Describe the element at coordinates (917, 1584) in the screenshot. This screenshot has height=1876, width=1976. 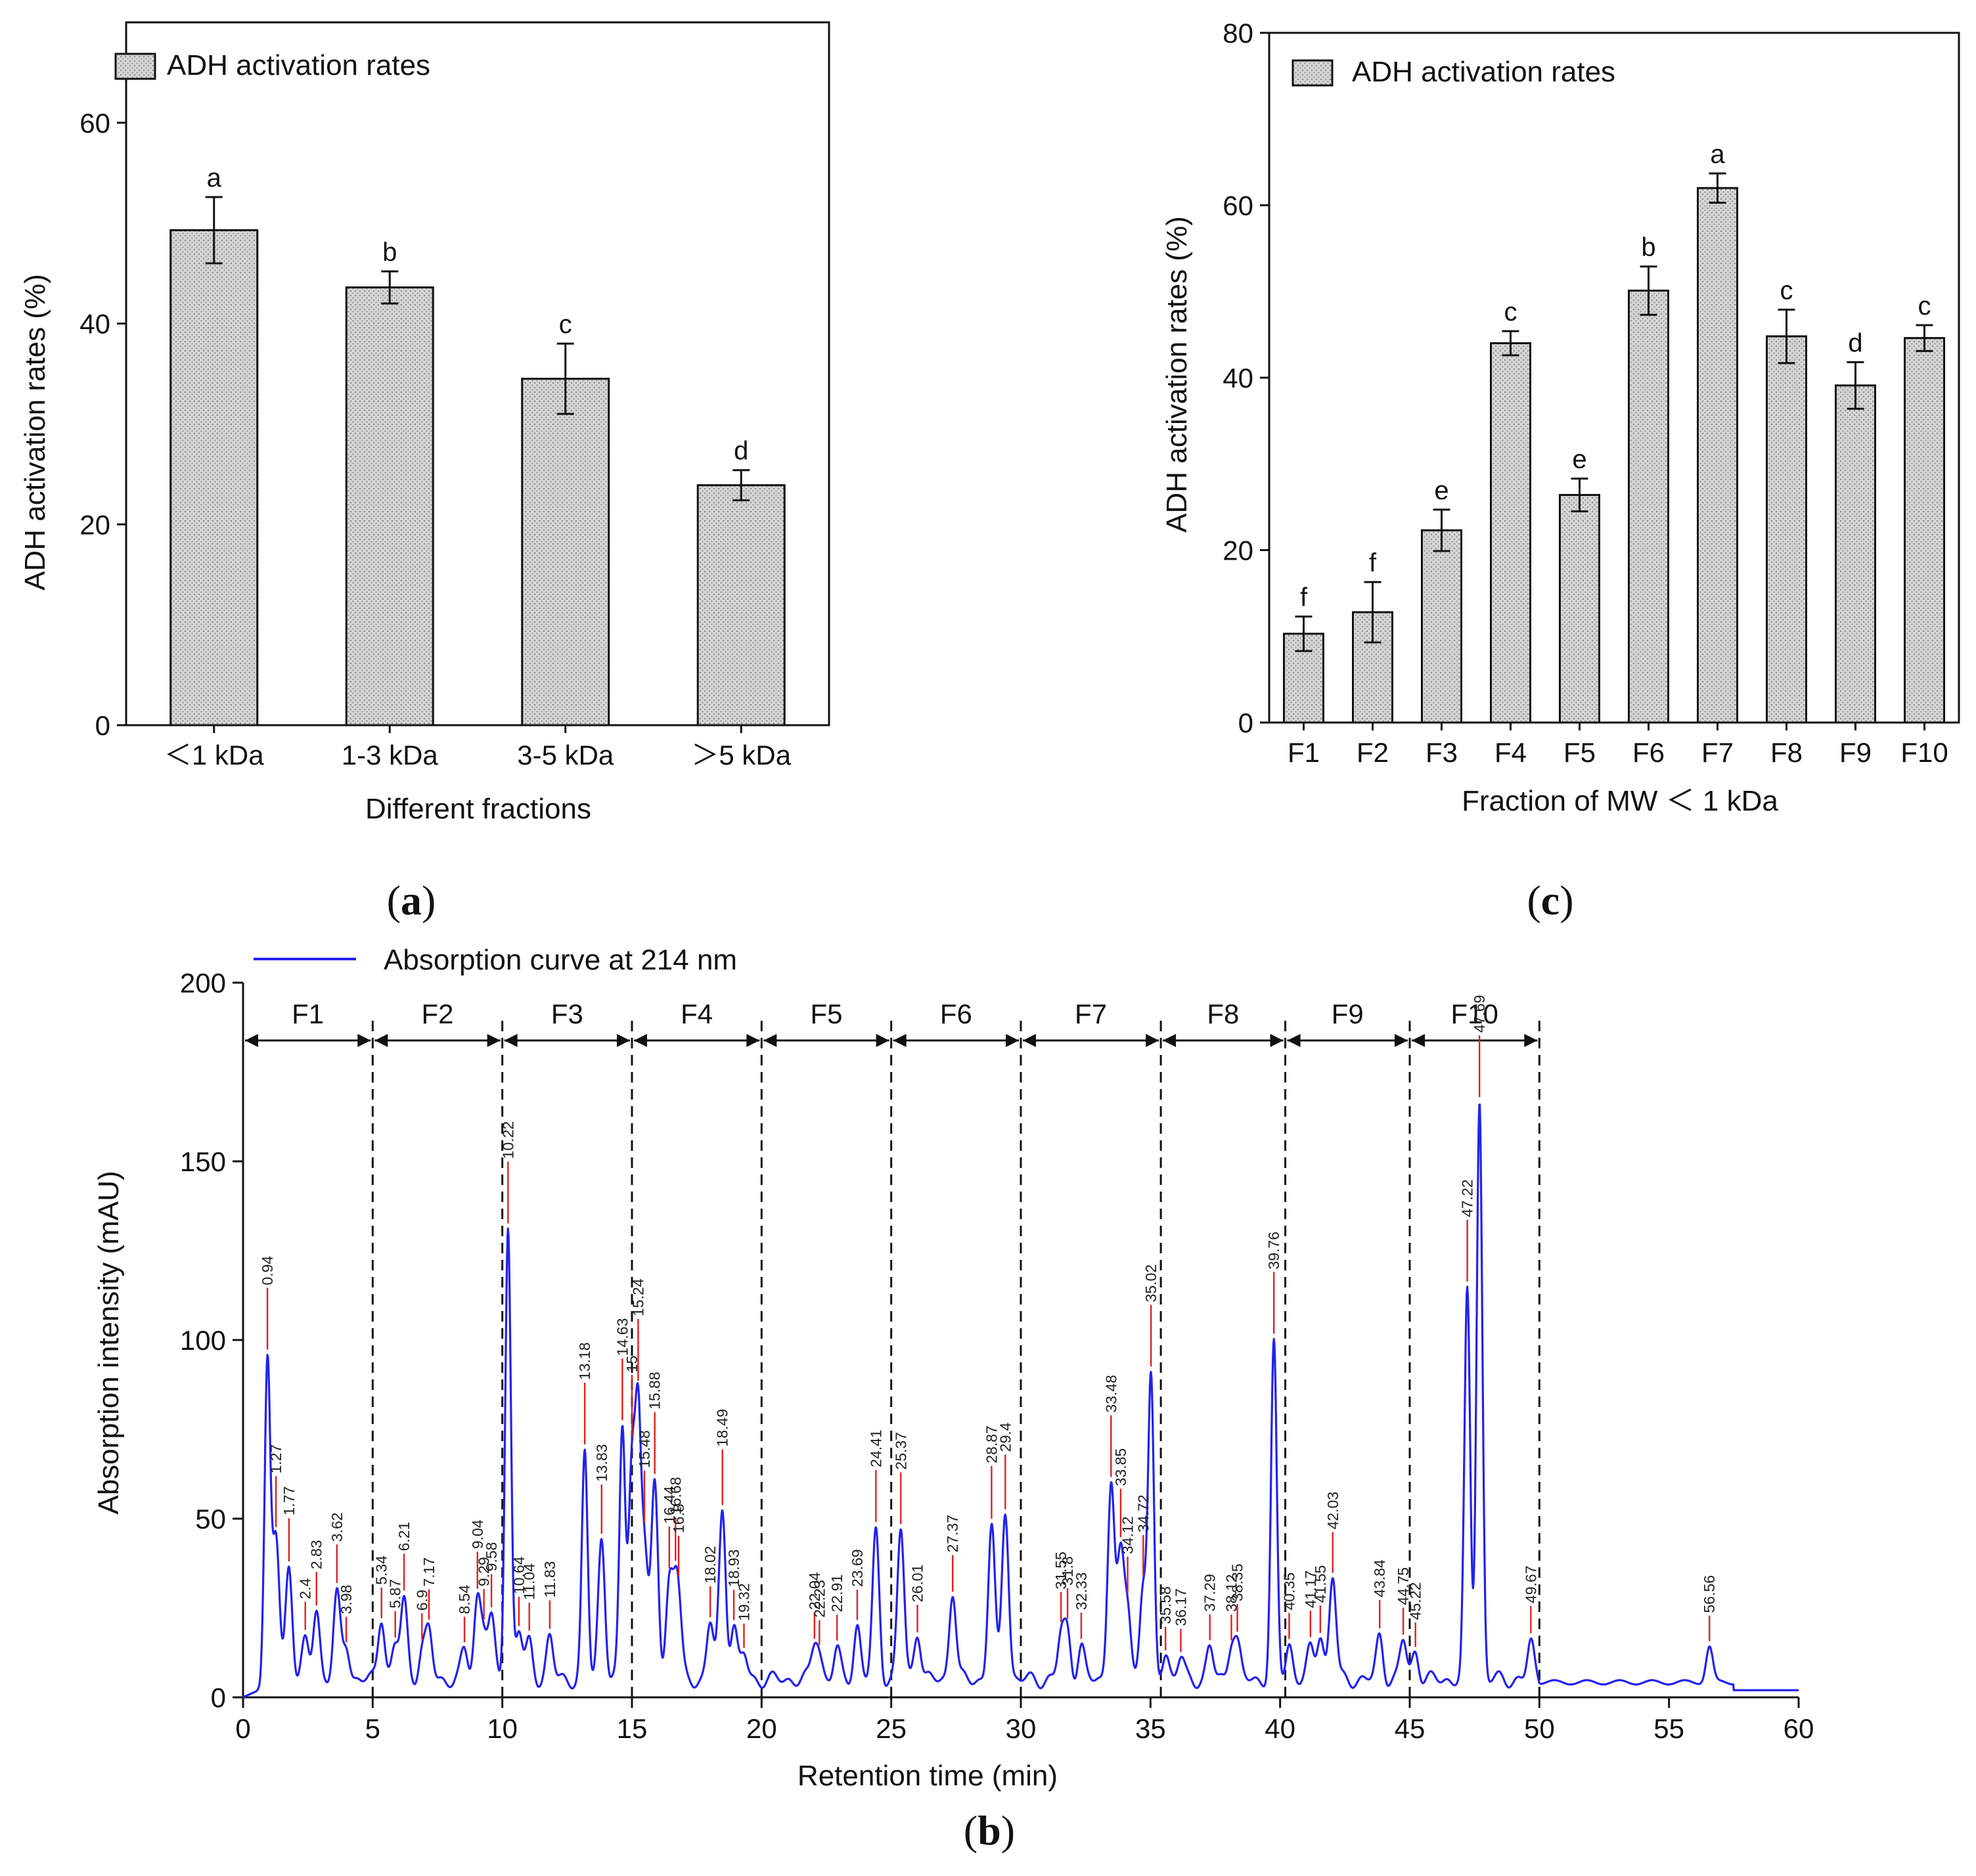
I see `chart-b-peak-label: 26.01` at that location.